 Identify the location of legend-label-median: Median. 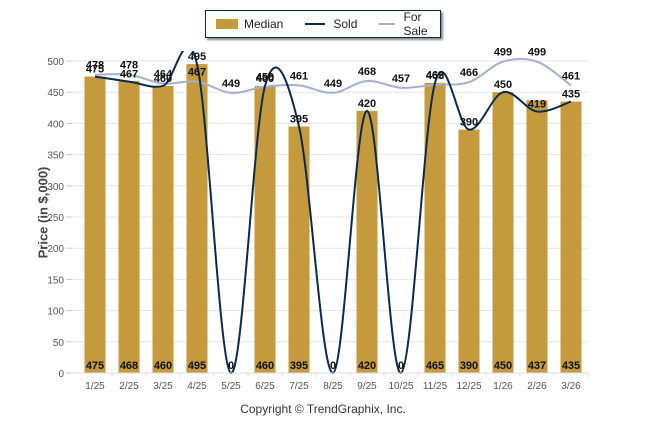
(264, 24).